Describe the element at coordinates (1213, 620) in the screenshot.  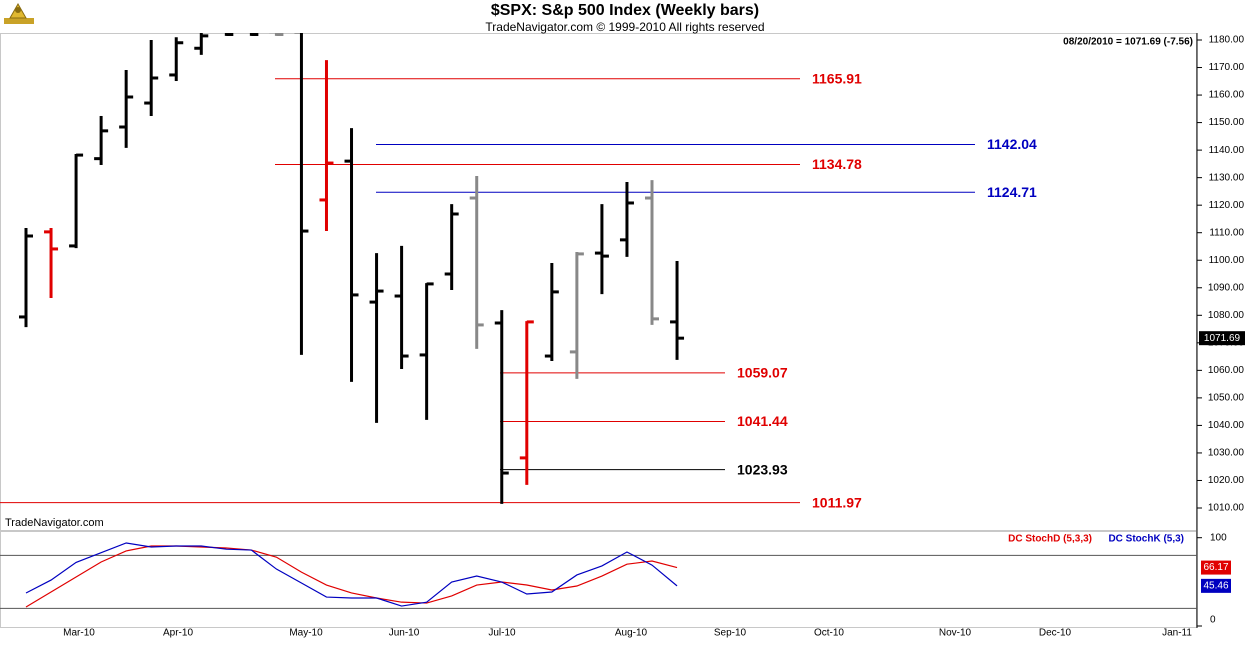
I see `y-tick-label: 0` at that location.